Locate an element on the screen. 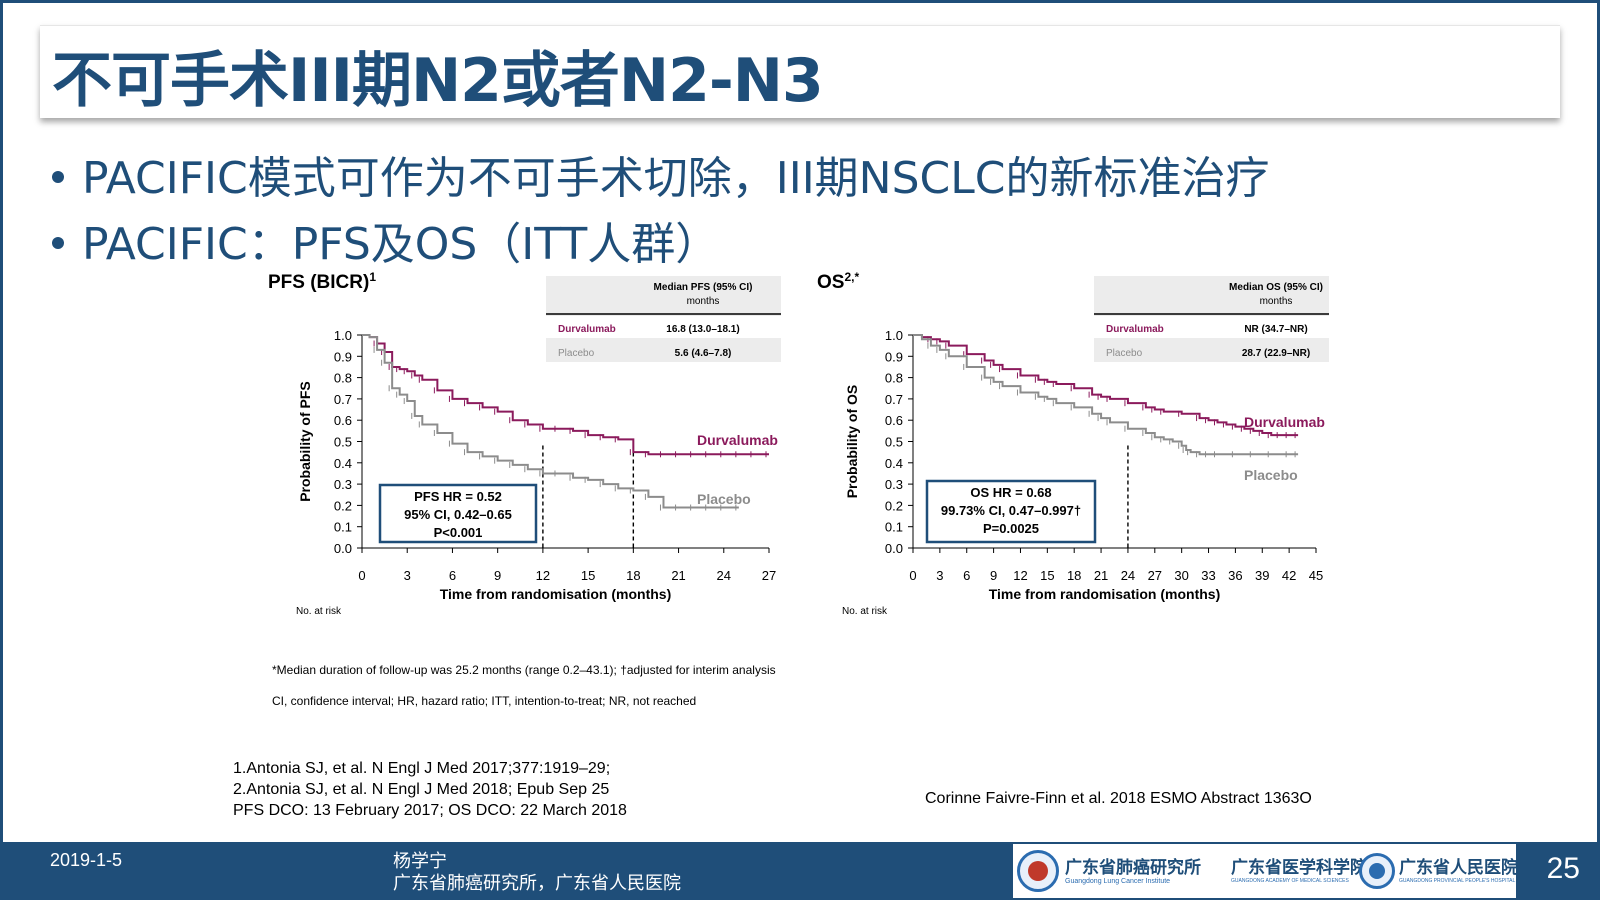 The width and height of the screenshot is (1600, 900). chart1-y-tick-label: 0.8 is located at coordinates (343, 378).